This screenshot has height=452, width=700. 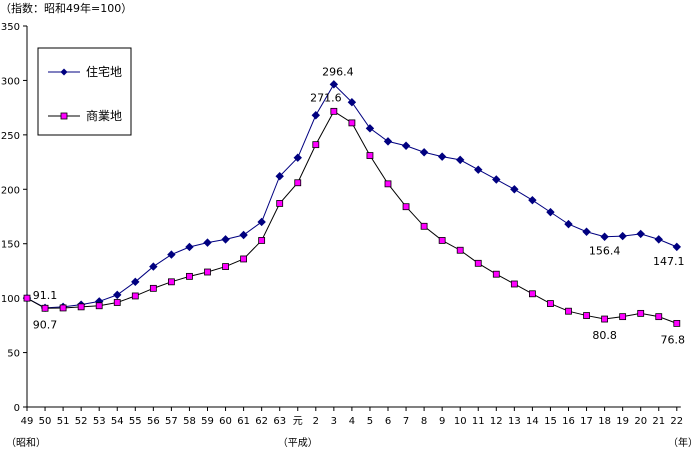 What do you see at coordinates (13, 354) in the screenshot?
I see `y-tick-label: 50` at bounding box center [13, 354].